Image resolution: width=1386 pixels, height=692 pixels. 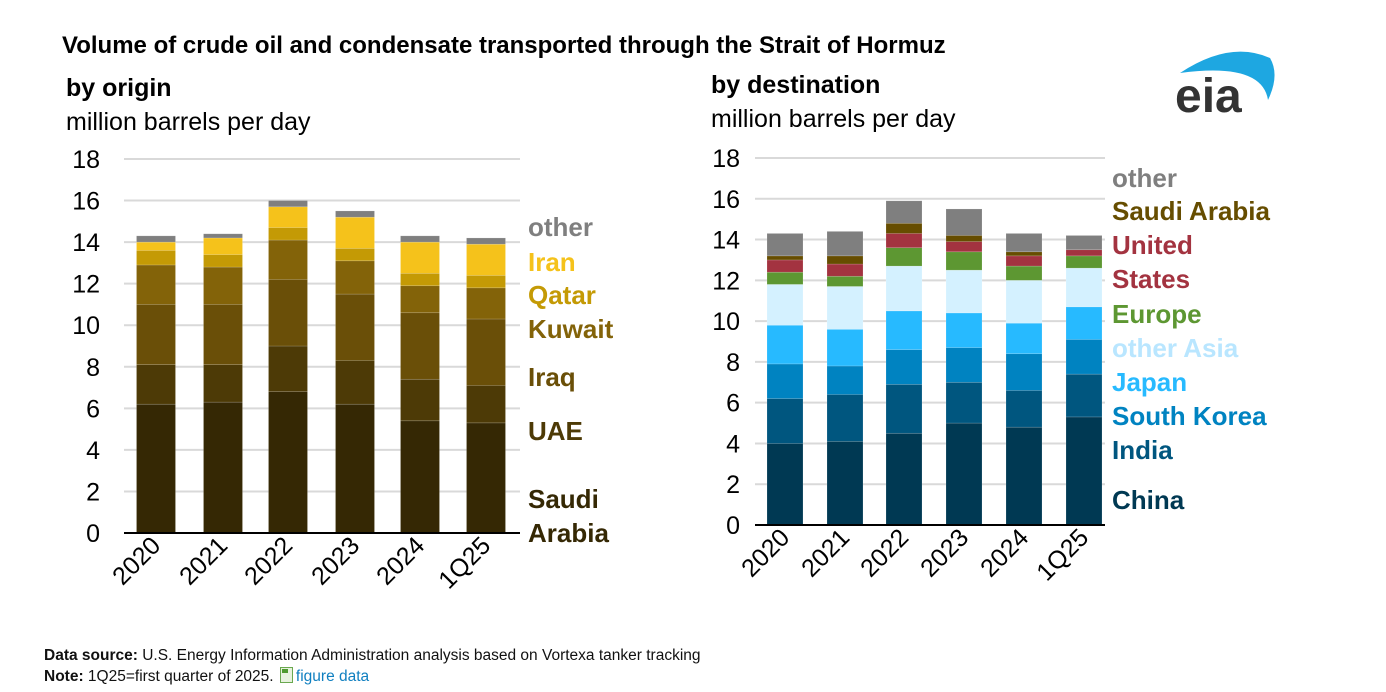 What do you see at coordinates (555, 431) in the screenshot?
I see `legend-label: UAE` at bounding box center [555, 431].